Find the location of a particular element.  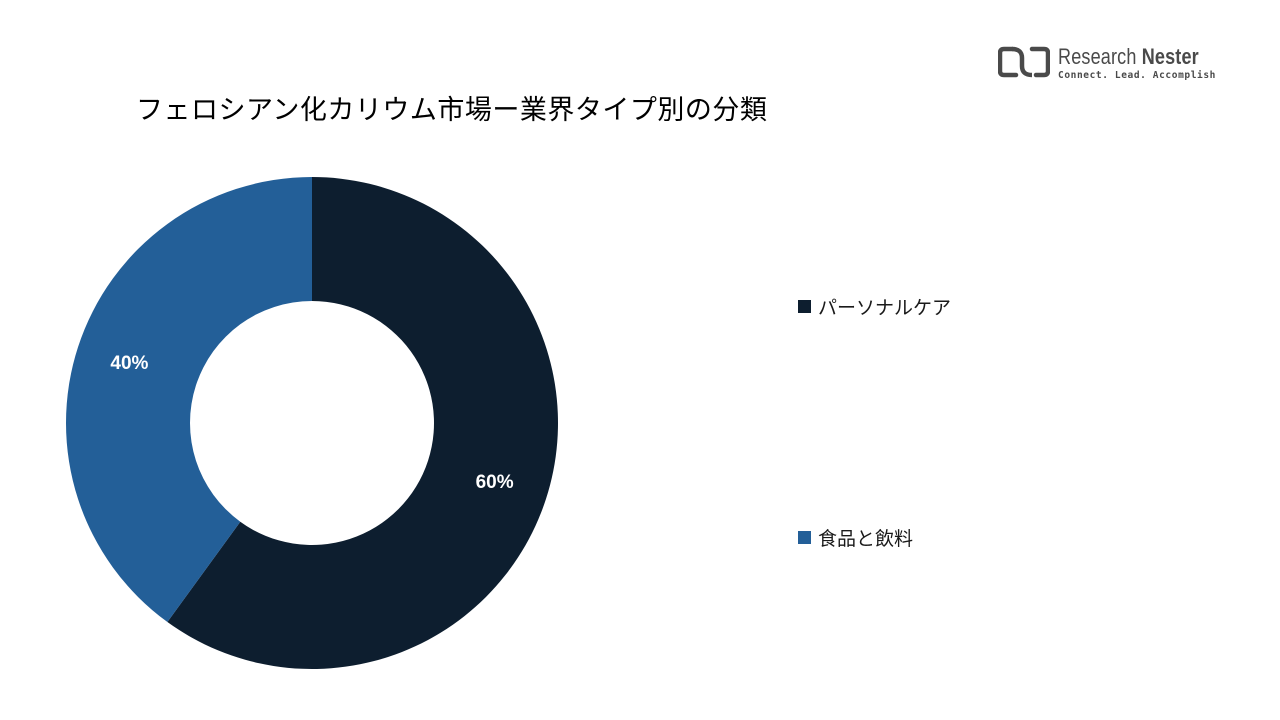

legend-swatch-food-beverage is located at coordinates (804, 537).